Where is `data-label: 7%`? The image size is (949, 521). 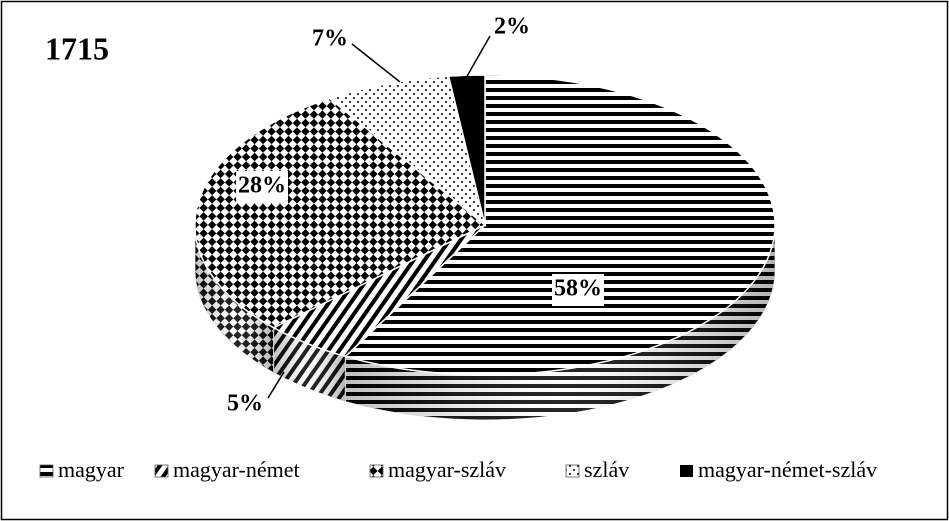 data-label: 7% is located at coordinates (330, 39).